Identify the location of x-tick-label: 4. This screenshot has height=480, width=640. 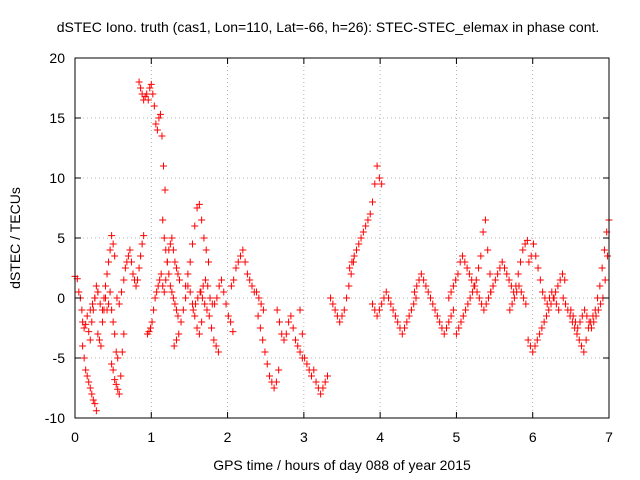
(380, 437).